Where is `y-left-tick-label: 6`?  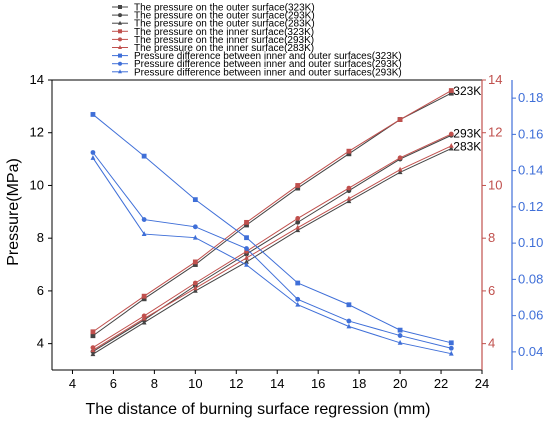 y-left-tick-label: 6 is located at coordinates (40, 290).